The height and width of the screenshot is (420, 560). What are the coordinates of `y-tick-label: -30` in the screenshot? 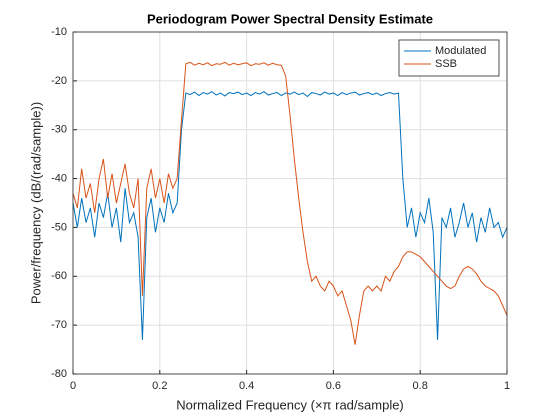 It's located at (59, 130).